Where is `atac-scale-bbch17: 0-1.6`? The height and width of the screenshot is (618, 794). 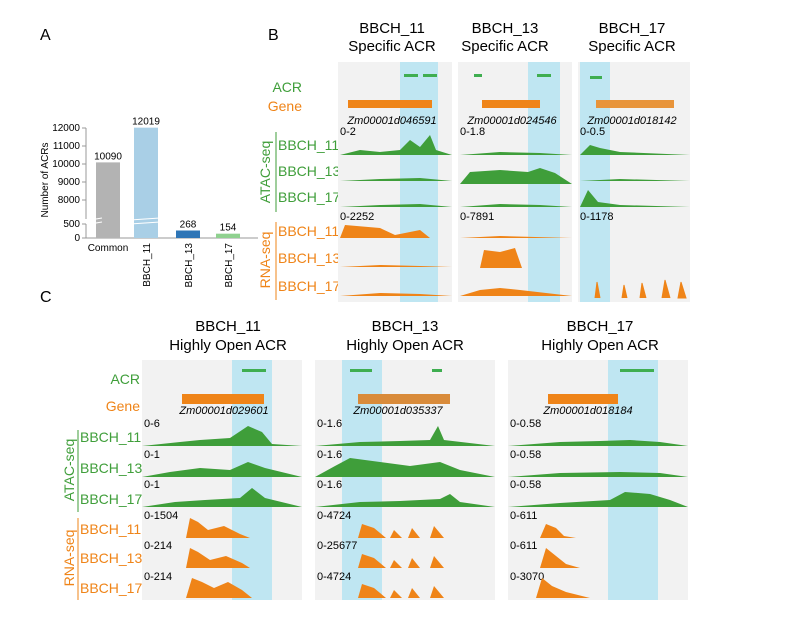
atac-scale-bbch17: 0-1.6 is located at coordinates (329, 485).